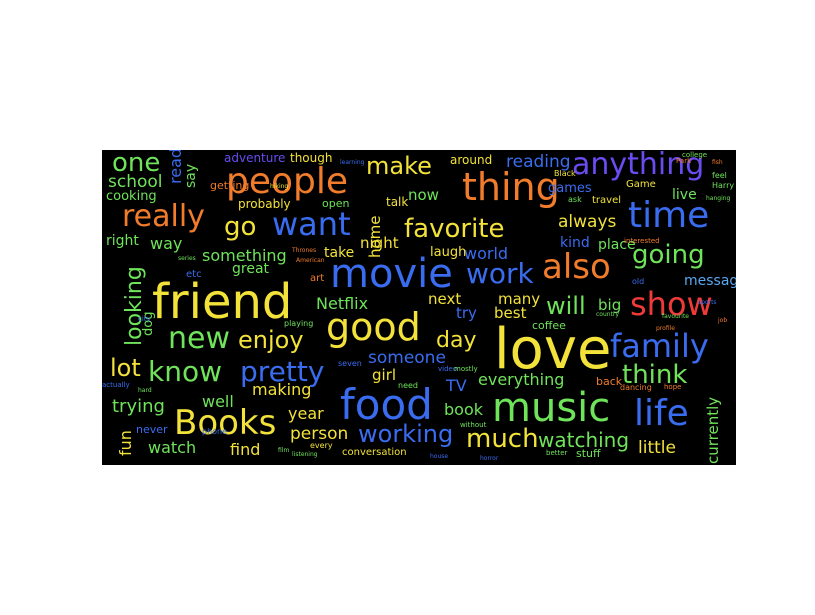  Describe the element at coordinates (657, 448) in the screenshot. I see `word-little: little` at that location.